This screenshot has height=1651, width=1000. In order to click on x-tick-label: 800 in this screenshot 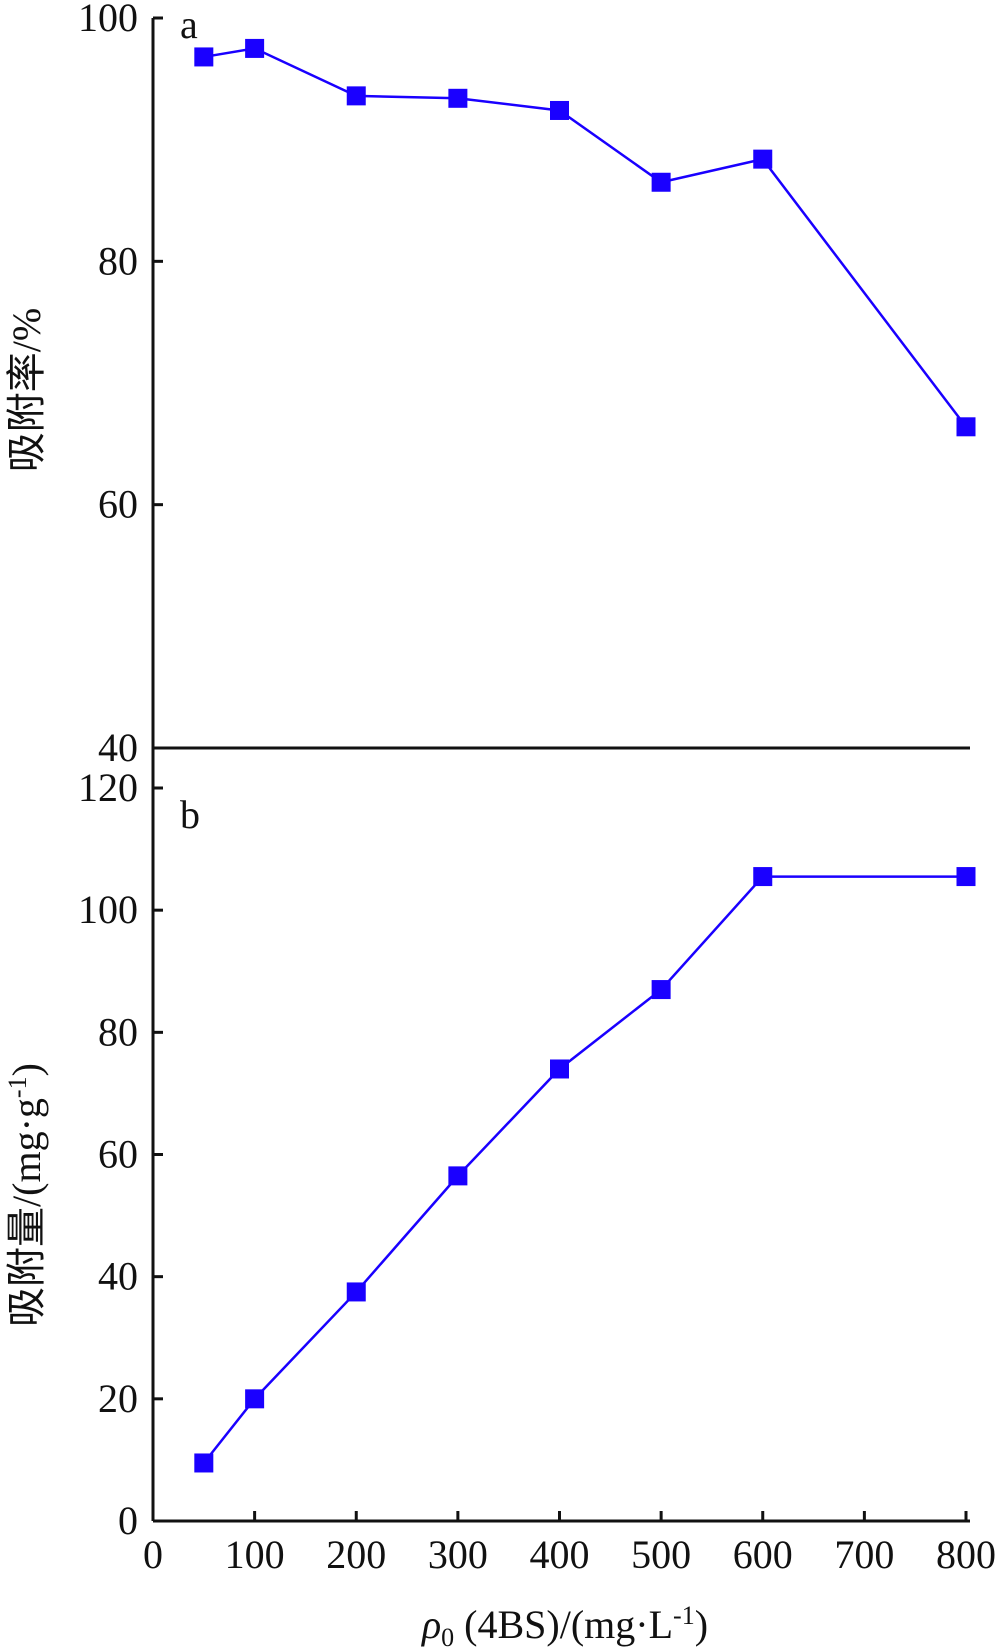, I will do `click(966, 1554)`.